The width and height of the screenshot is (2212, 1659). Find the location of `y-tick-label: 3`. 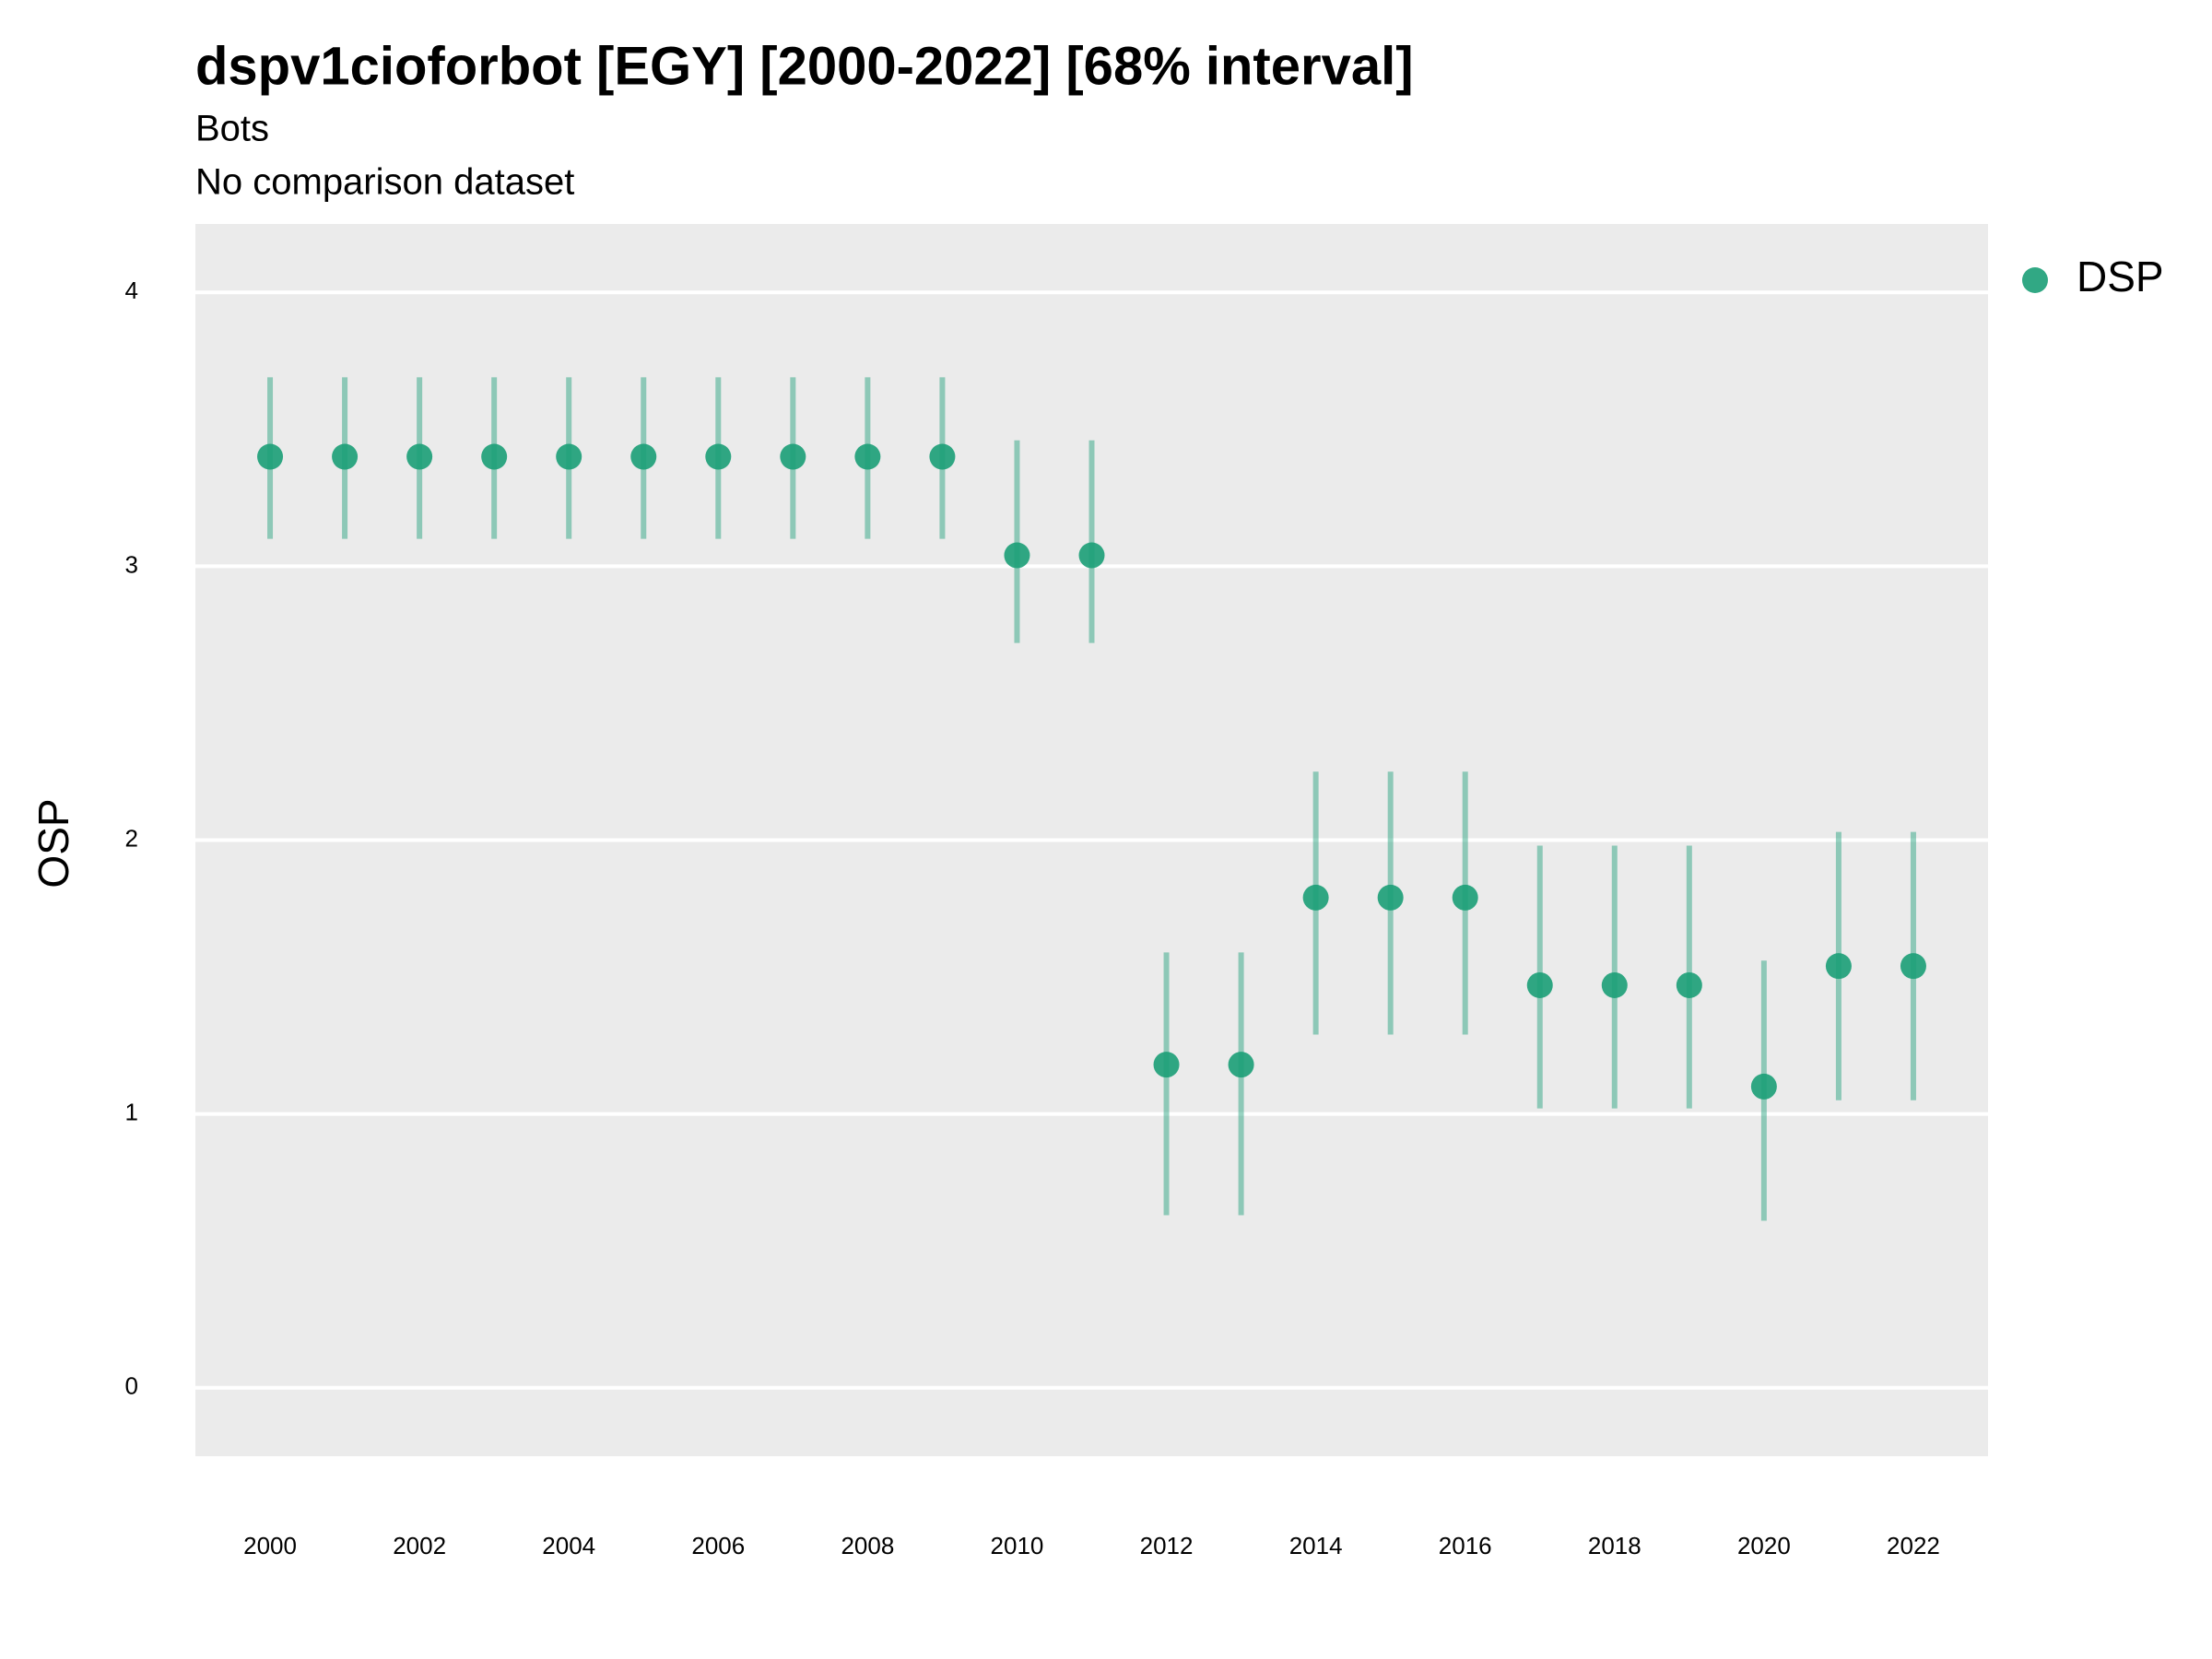

y-tick-label: 3 is located at coordinates (131, 564).